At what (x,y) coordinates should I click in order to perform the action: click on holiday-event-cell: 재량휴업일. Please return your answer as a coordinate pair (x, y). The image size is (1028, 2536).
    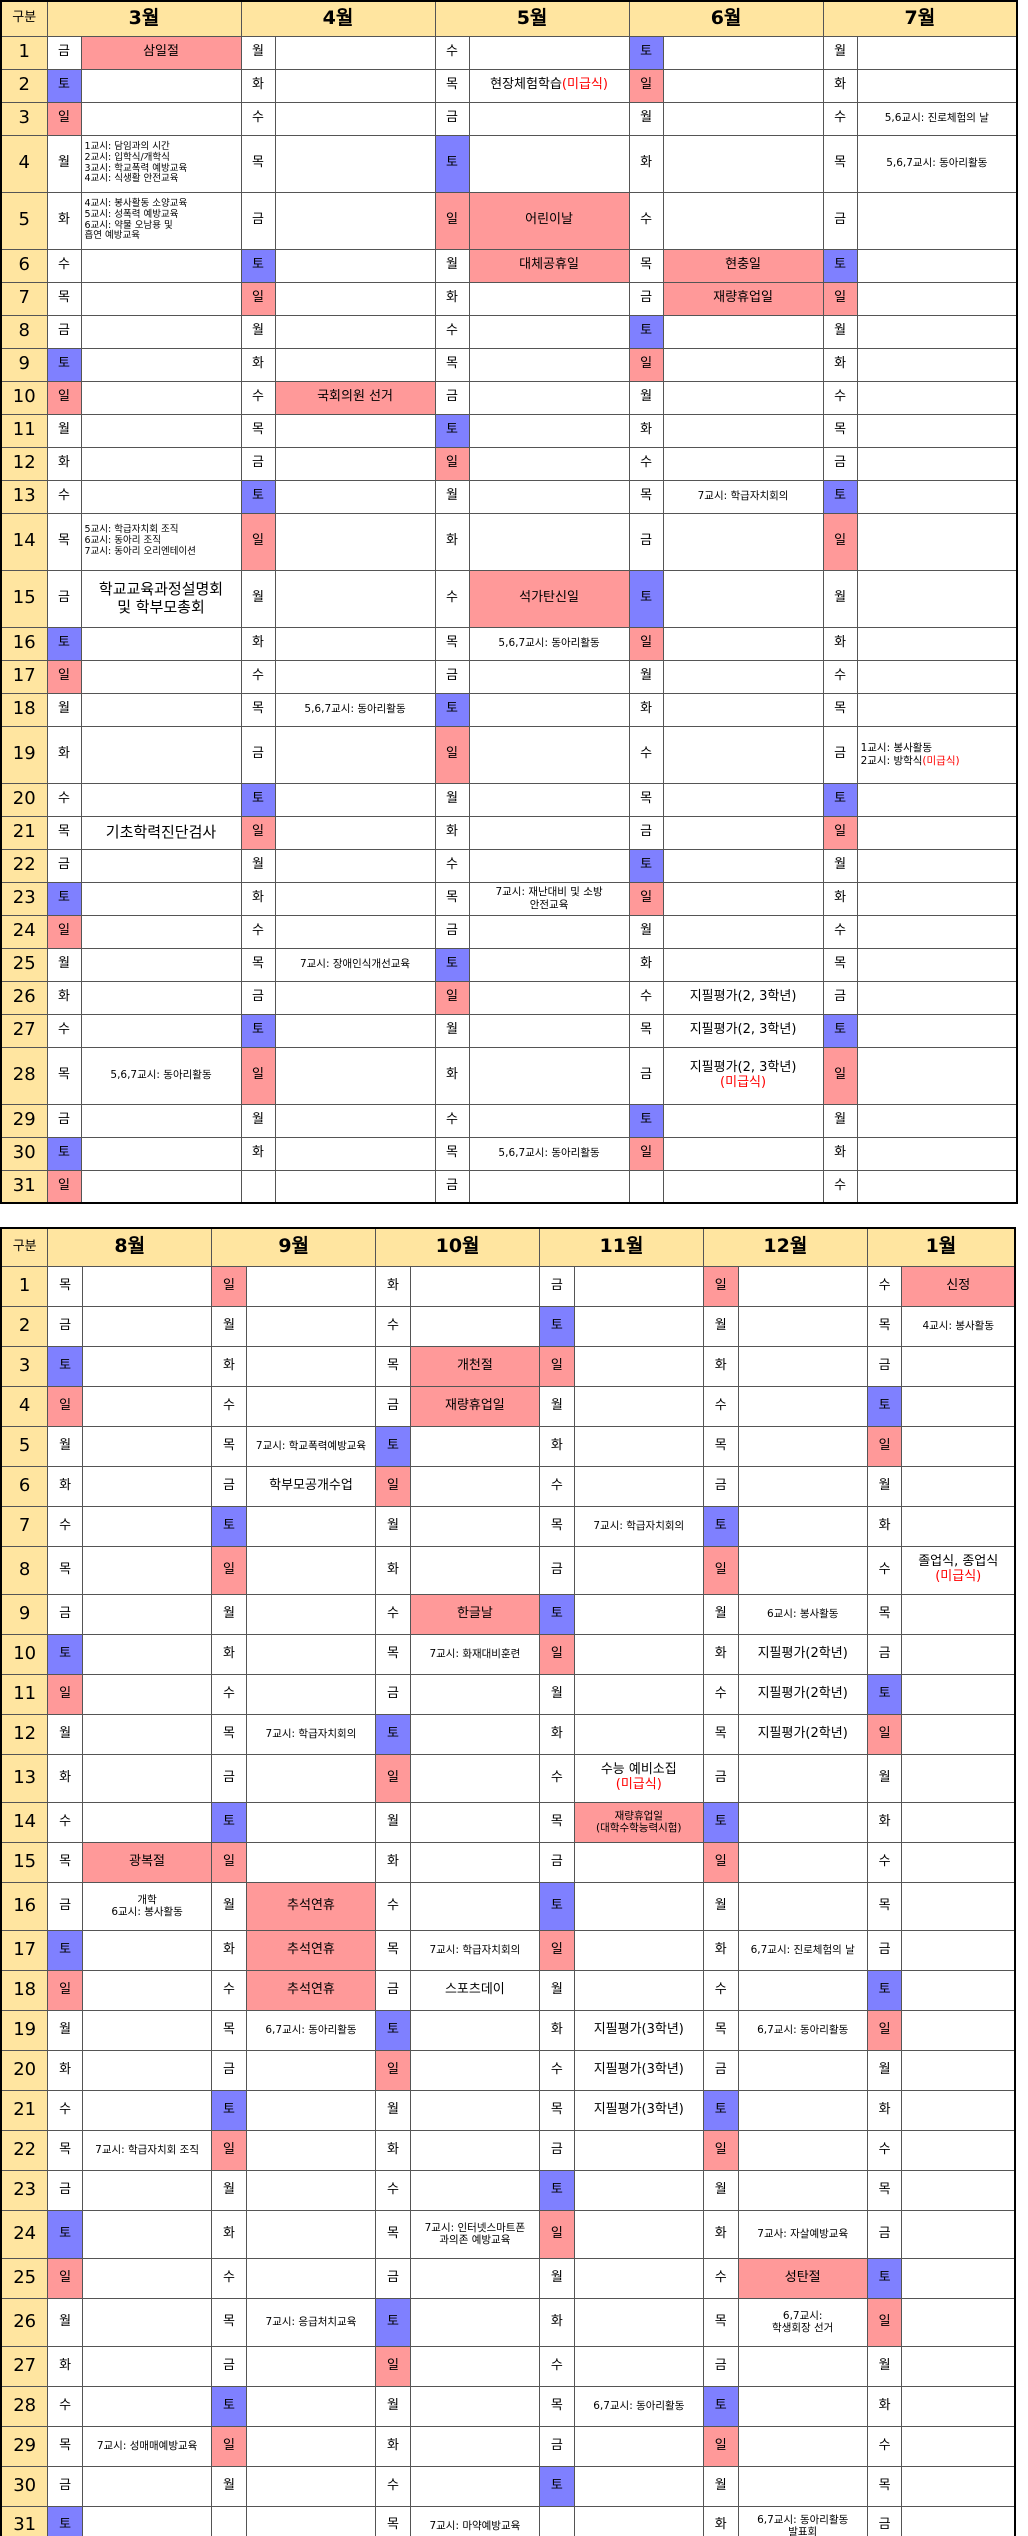
    Looking at the image, I should click on (475, 1406).